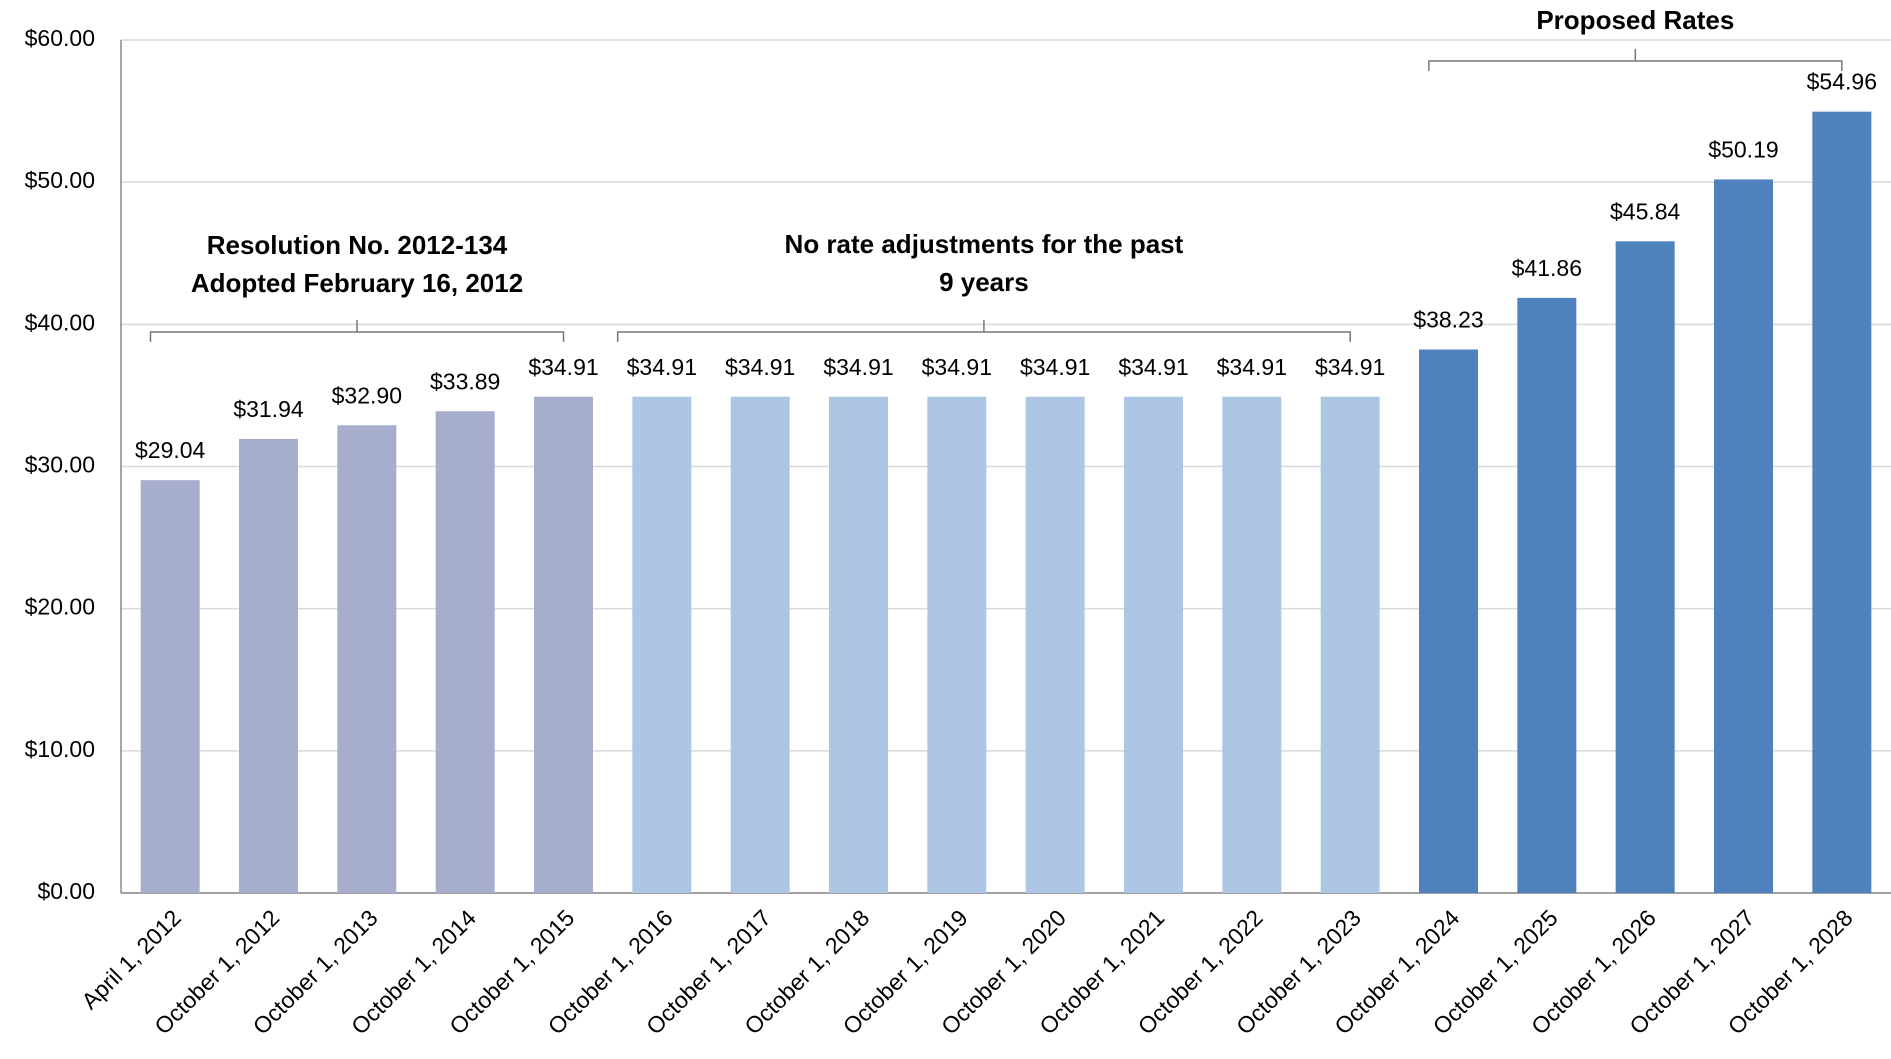 This screenshot has width=1891, height=1059. Describe the element at coordinates (60, 322) in the screenshot. I see `y-tick-label: $40.00` at that location.